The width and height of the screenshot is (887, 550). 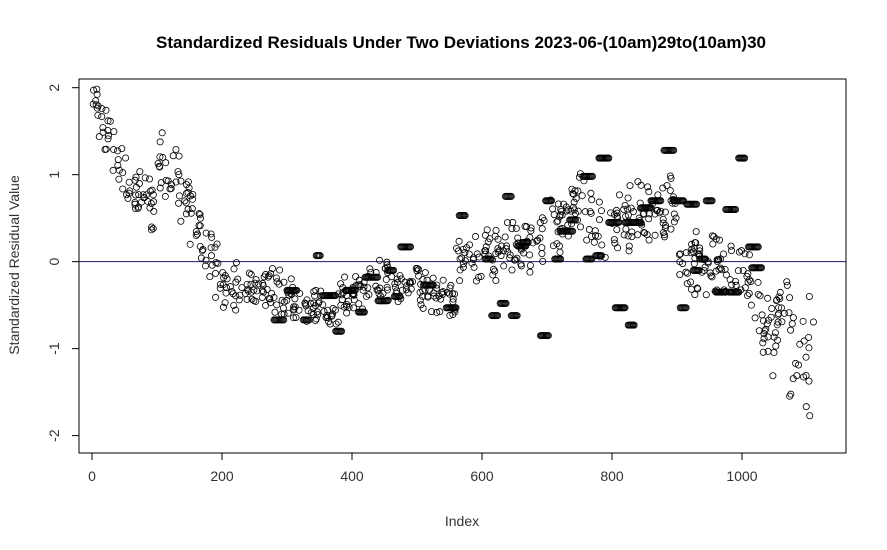 I want to click on x-tick-label: 0, so click(x=92, y=476).